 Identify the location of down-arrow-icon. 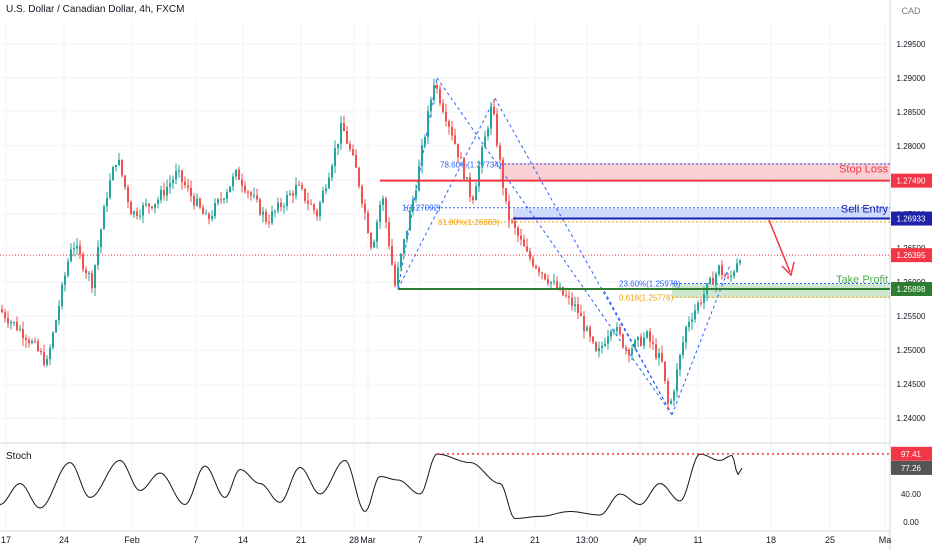
(779, 246).